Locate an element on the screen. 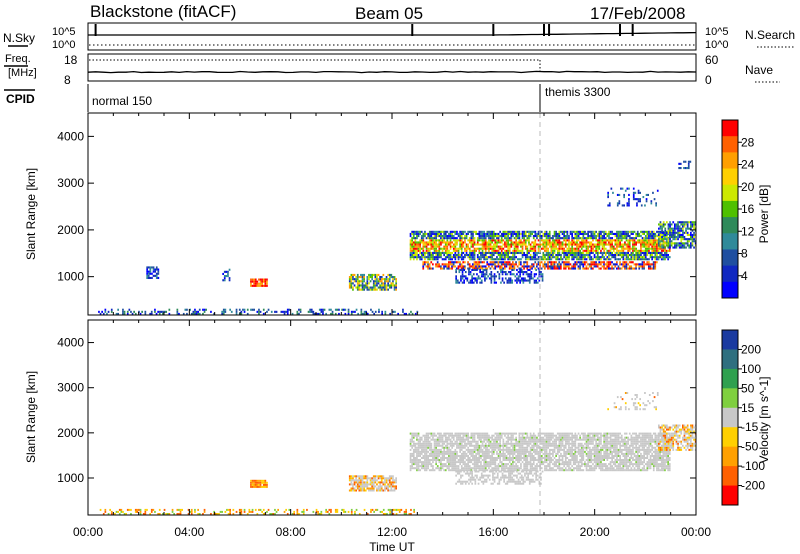 This screenshot has height=554, width=800. freq-tick-bottom: 8 is located at coordinates (67, 80).